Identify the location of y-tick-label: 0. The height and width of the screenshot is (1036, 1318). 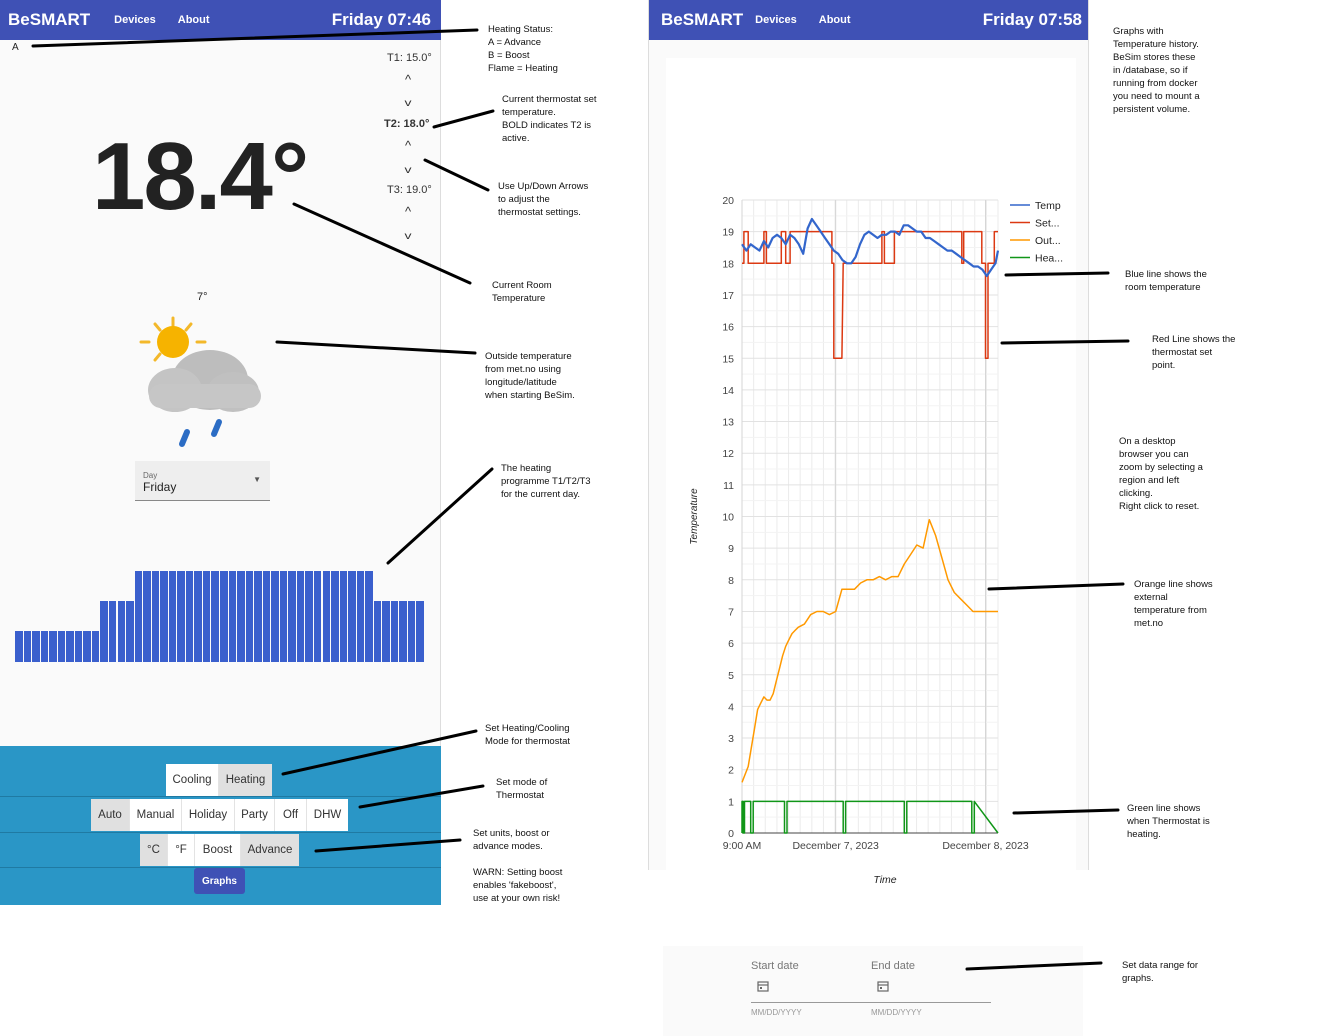
(731, 834).